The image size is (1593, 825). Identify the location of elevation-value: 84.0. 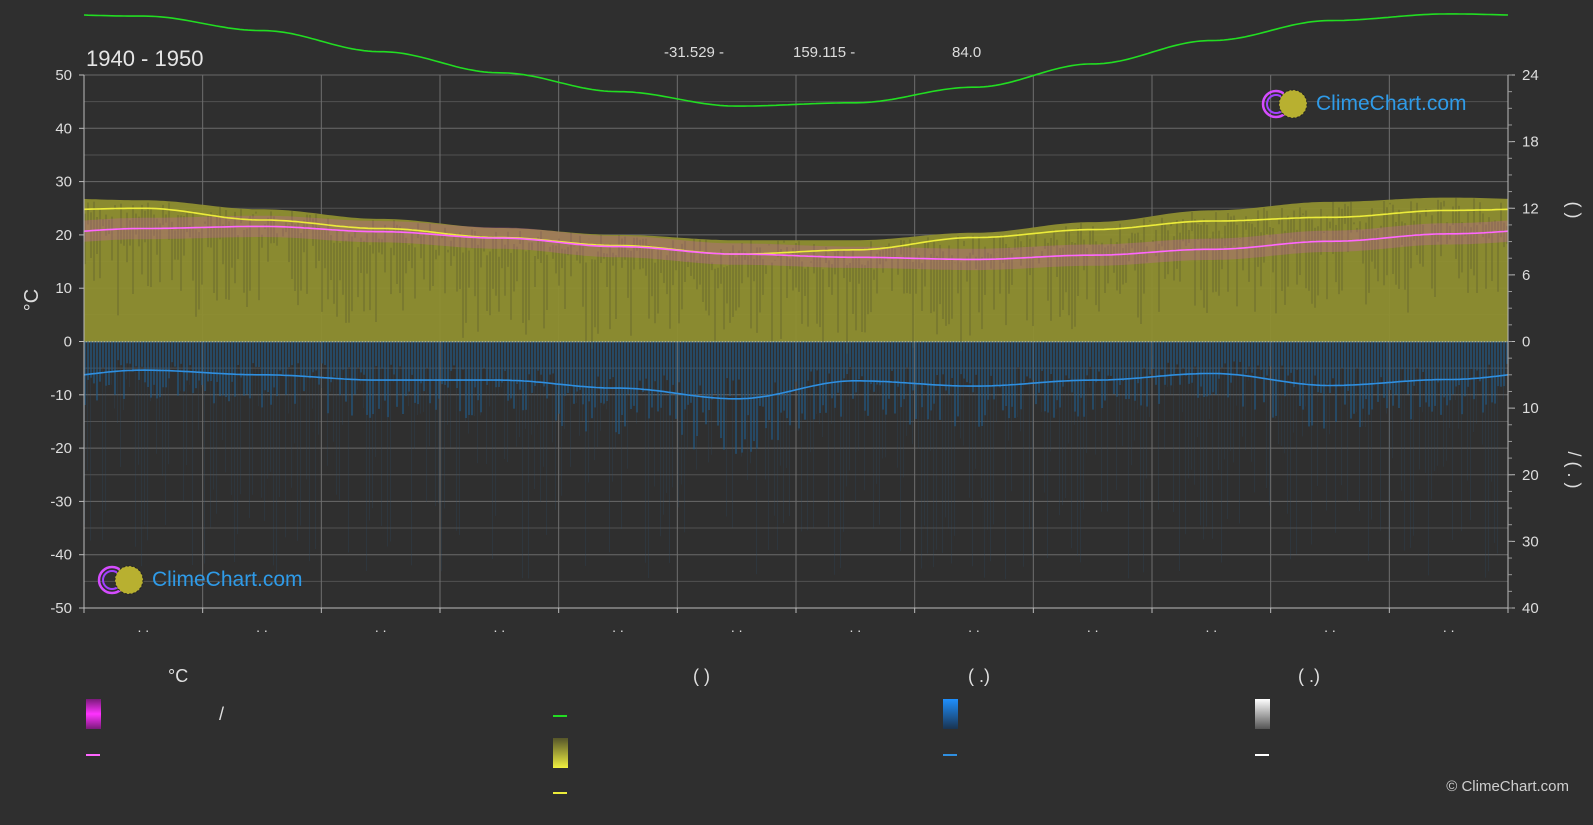
(967, 52).